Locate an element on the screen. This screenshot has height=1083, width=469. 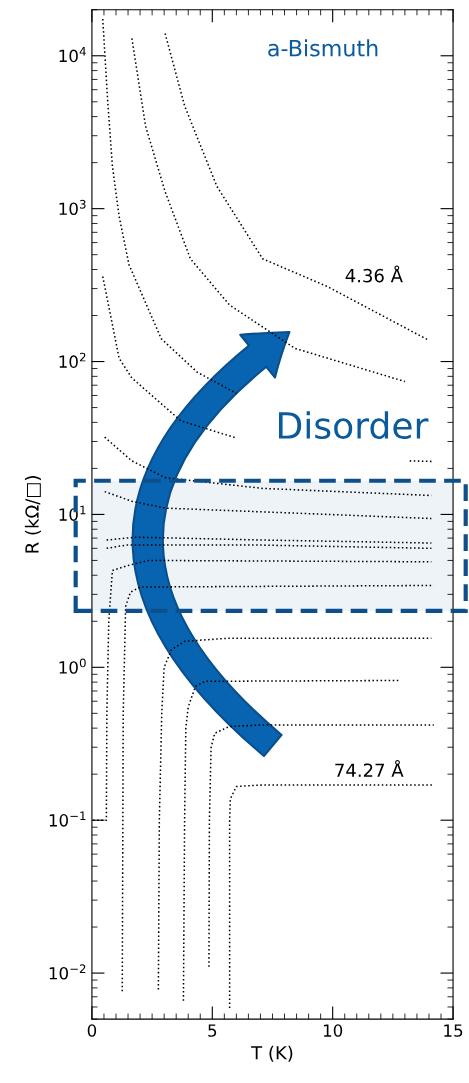
y-tick-label: 10$^{3}$ is located at coordinates (72, 207).